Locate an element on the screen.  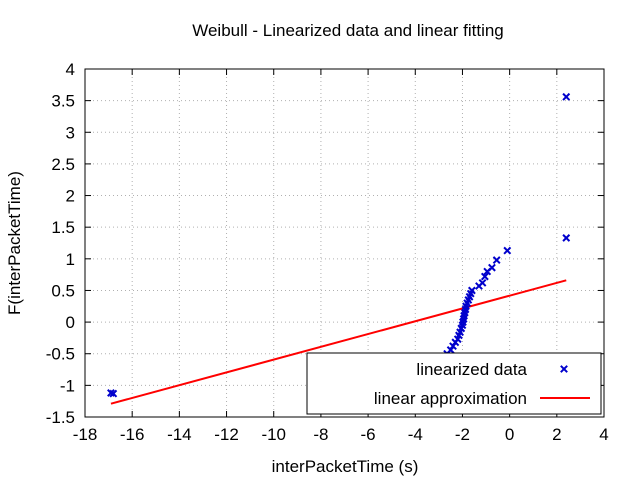
y-tick-label: 3 is located at coordinates (70, 132).